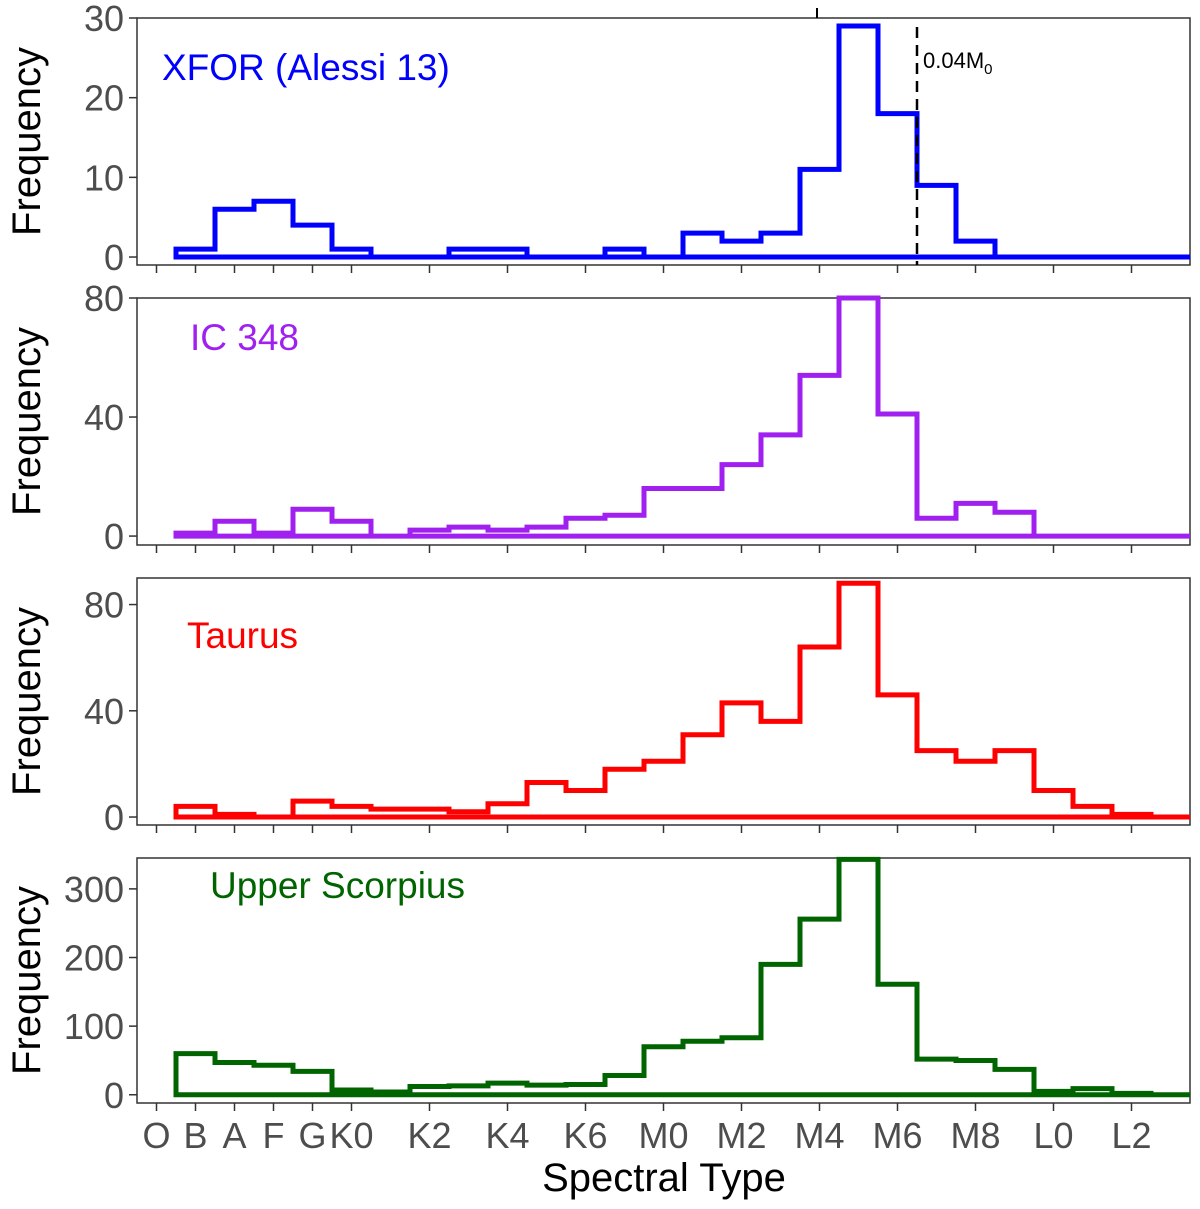  I want to click on x-tick-label: M4, so click(819, 1135).